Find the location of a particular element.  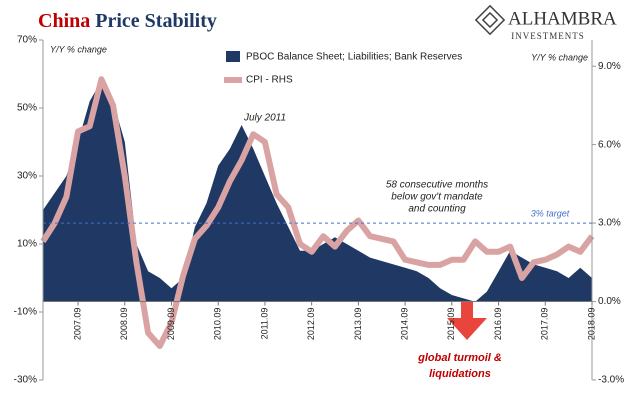

y2-tick-label: 6.0% is located at coordinates (609, 144).